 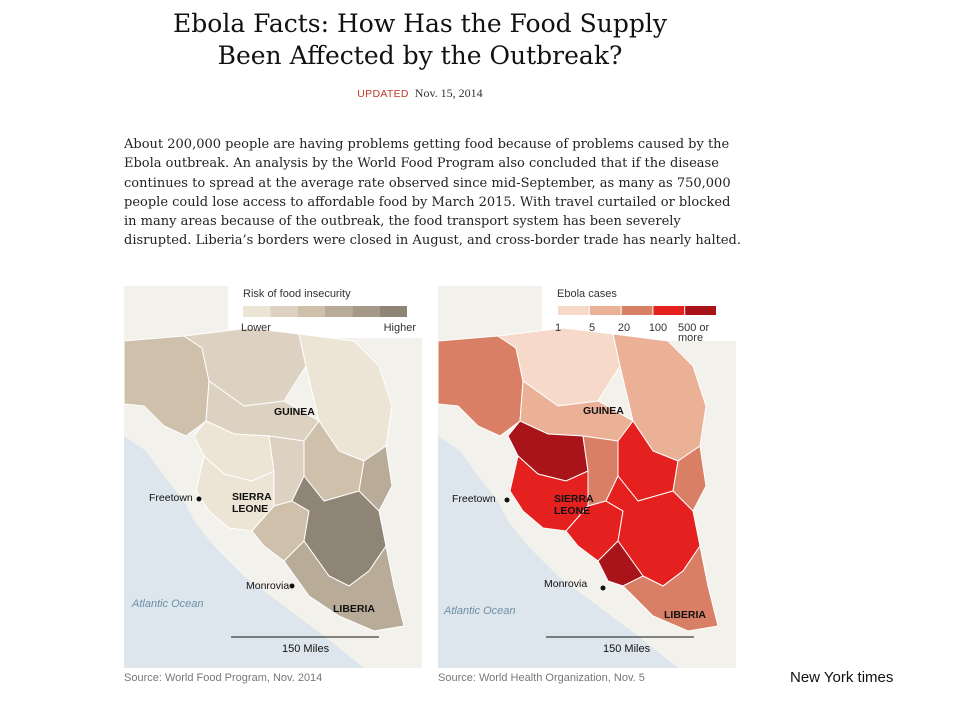 What do you see at coordinates (842, 677) in the screenshot?
I see `credit-new-york-times: New York times` at bounding box center [842, 677].